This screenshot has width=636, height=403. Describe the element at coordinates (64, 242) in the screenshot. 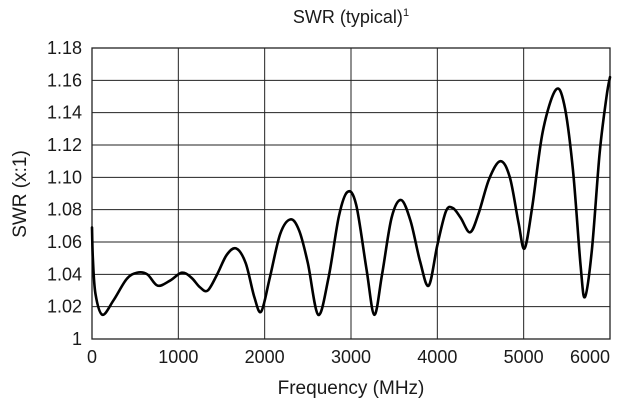

I see `y-tick-label: 1.06` at that location.